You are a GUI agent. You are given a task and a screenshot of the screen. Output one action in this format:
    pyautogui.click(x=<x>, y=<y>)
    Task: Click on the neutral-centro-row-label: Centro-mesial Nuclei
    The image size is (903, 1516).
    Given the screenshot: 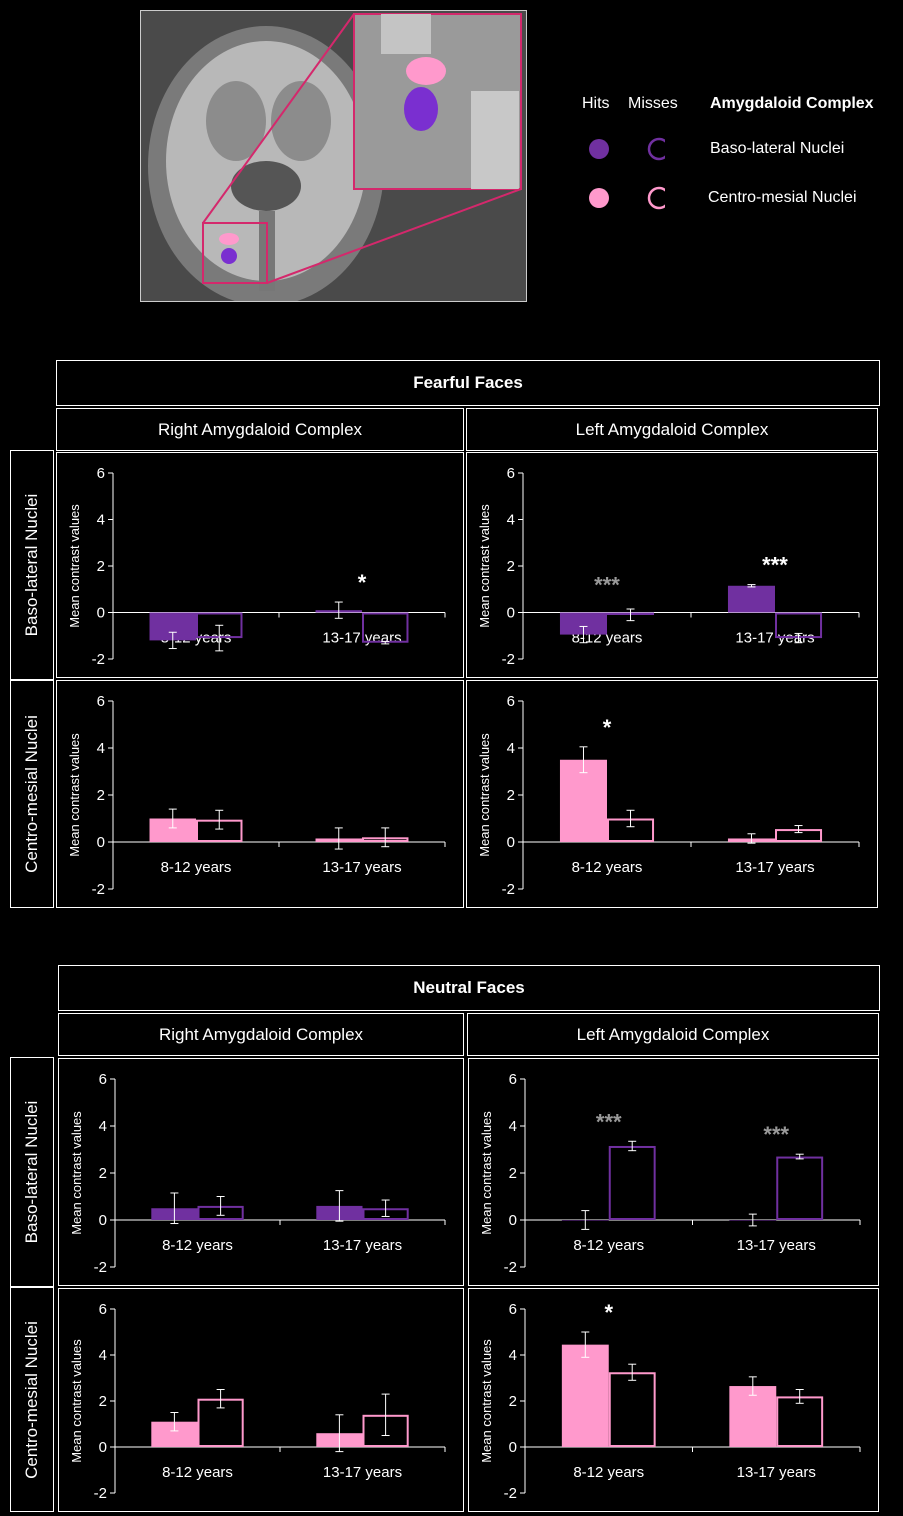 What is the action you would take?
    pyautogui.click(x=32, y=1399)
    